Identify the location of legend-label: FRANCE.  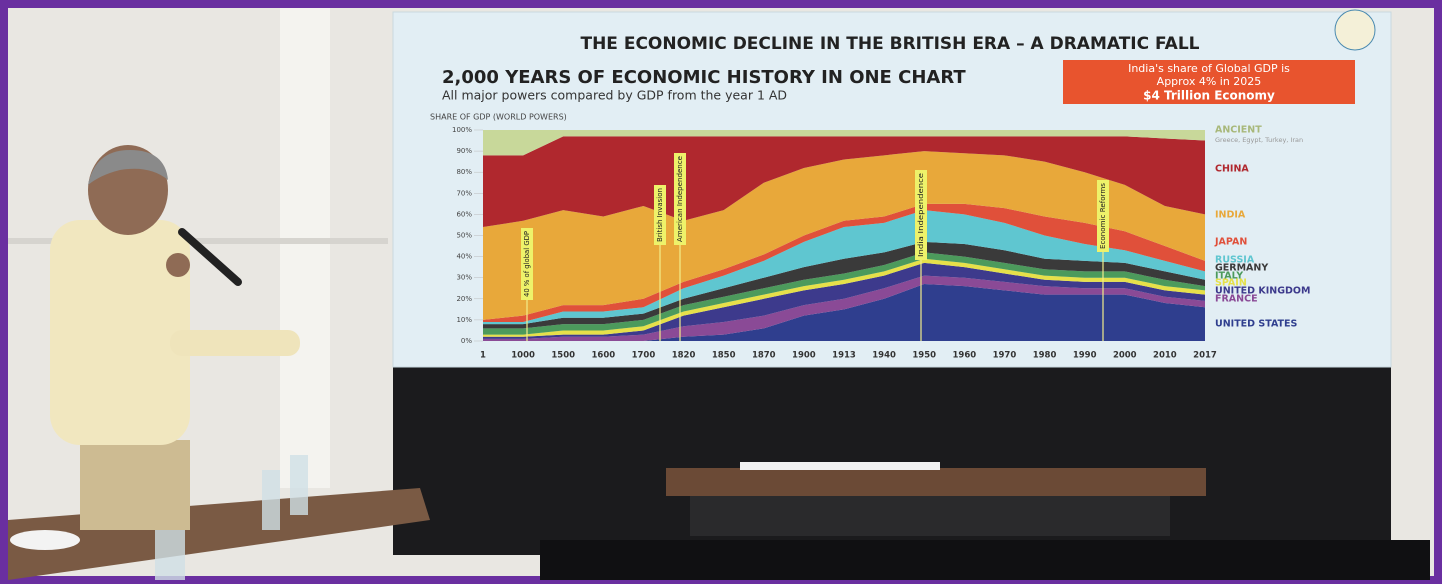
(1236, 299).